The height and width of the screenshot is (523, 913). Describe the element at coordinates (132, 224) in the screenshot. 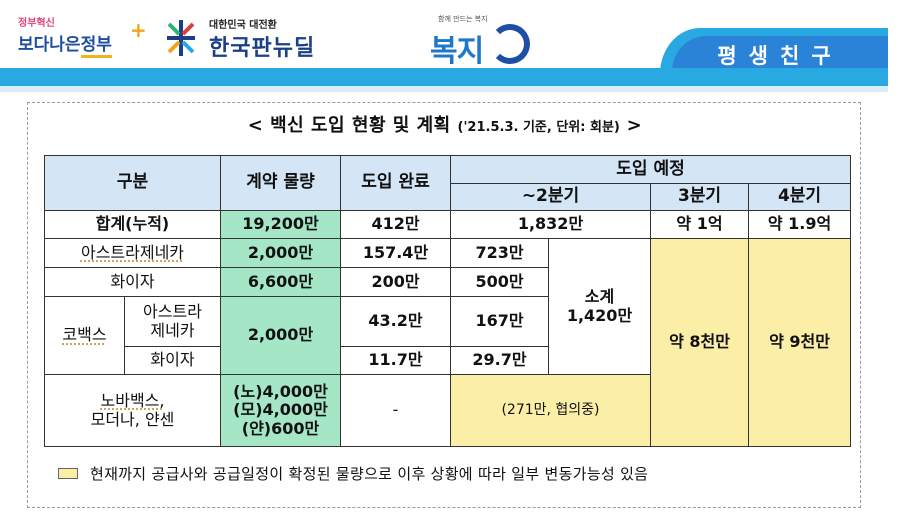

I see `total-label: 합계(누적)` at that location.